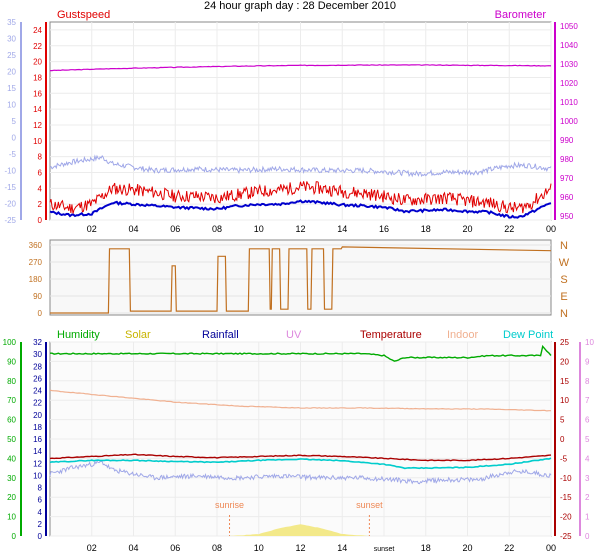 The image size is (600, 555). I want to click on direction-degree-label: 180, so click(36, 279).